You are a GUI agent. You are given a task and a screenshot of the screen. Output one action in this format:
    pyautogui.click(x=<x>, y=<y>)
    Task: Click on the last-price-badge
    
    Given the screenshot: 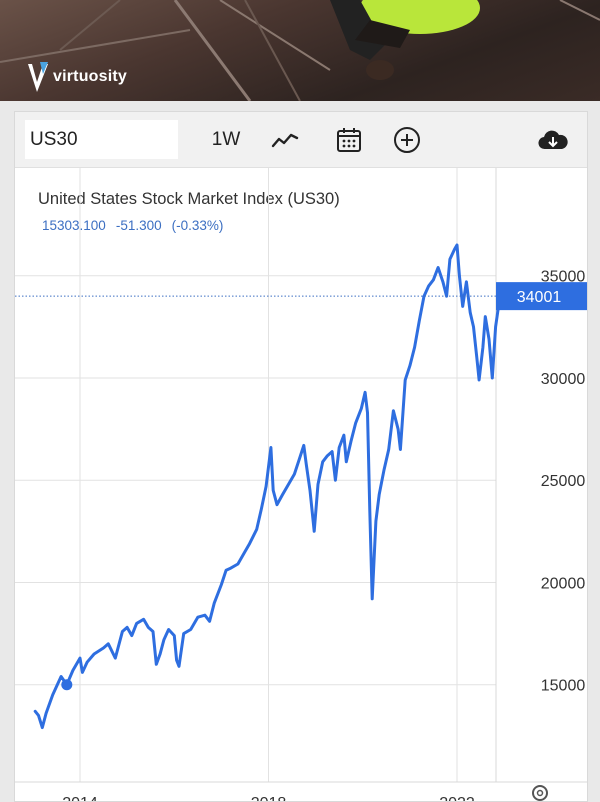 What is the action you would take?
    pyautogui.click(x=541, y=296)
    